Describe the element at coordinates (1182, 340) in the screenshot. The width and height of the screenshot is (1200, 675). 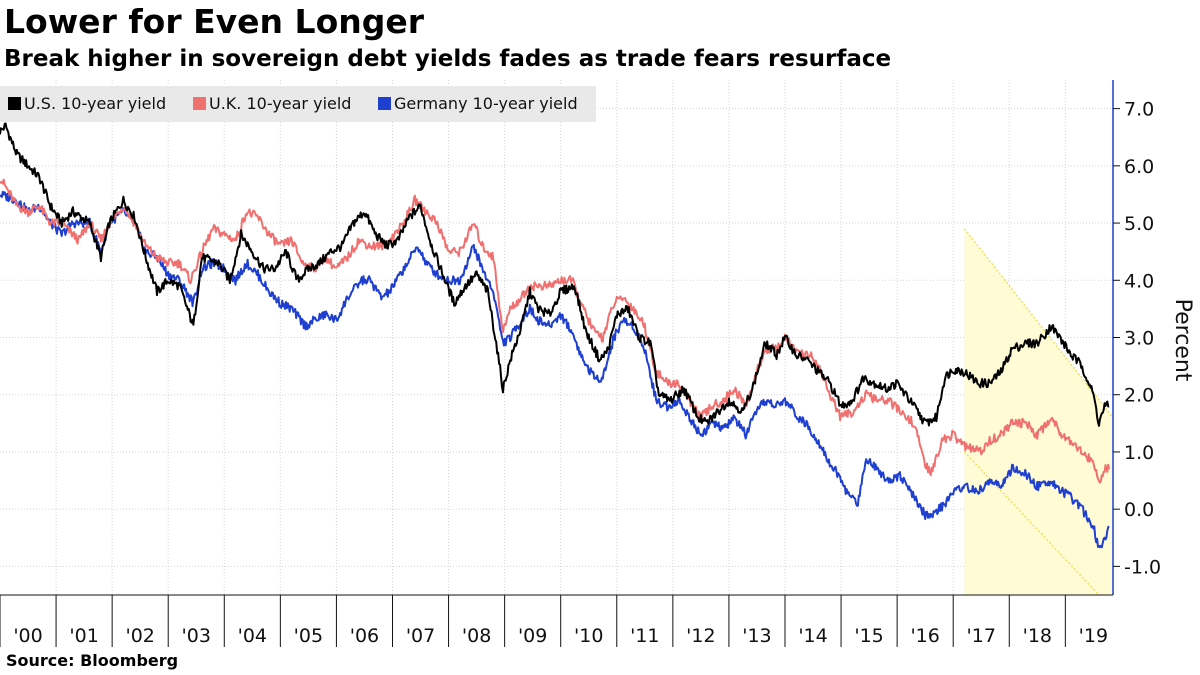
I see `y-axis-label: Percent` at that location.